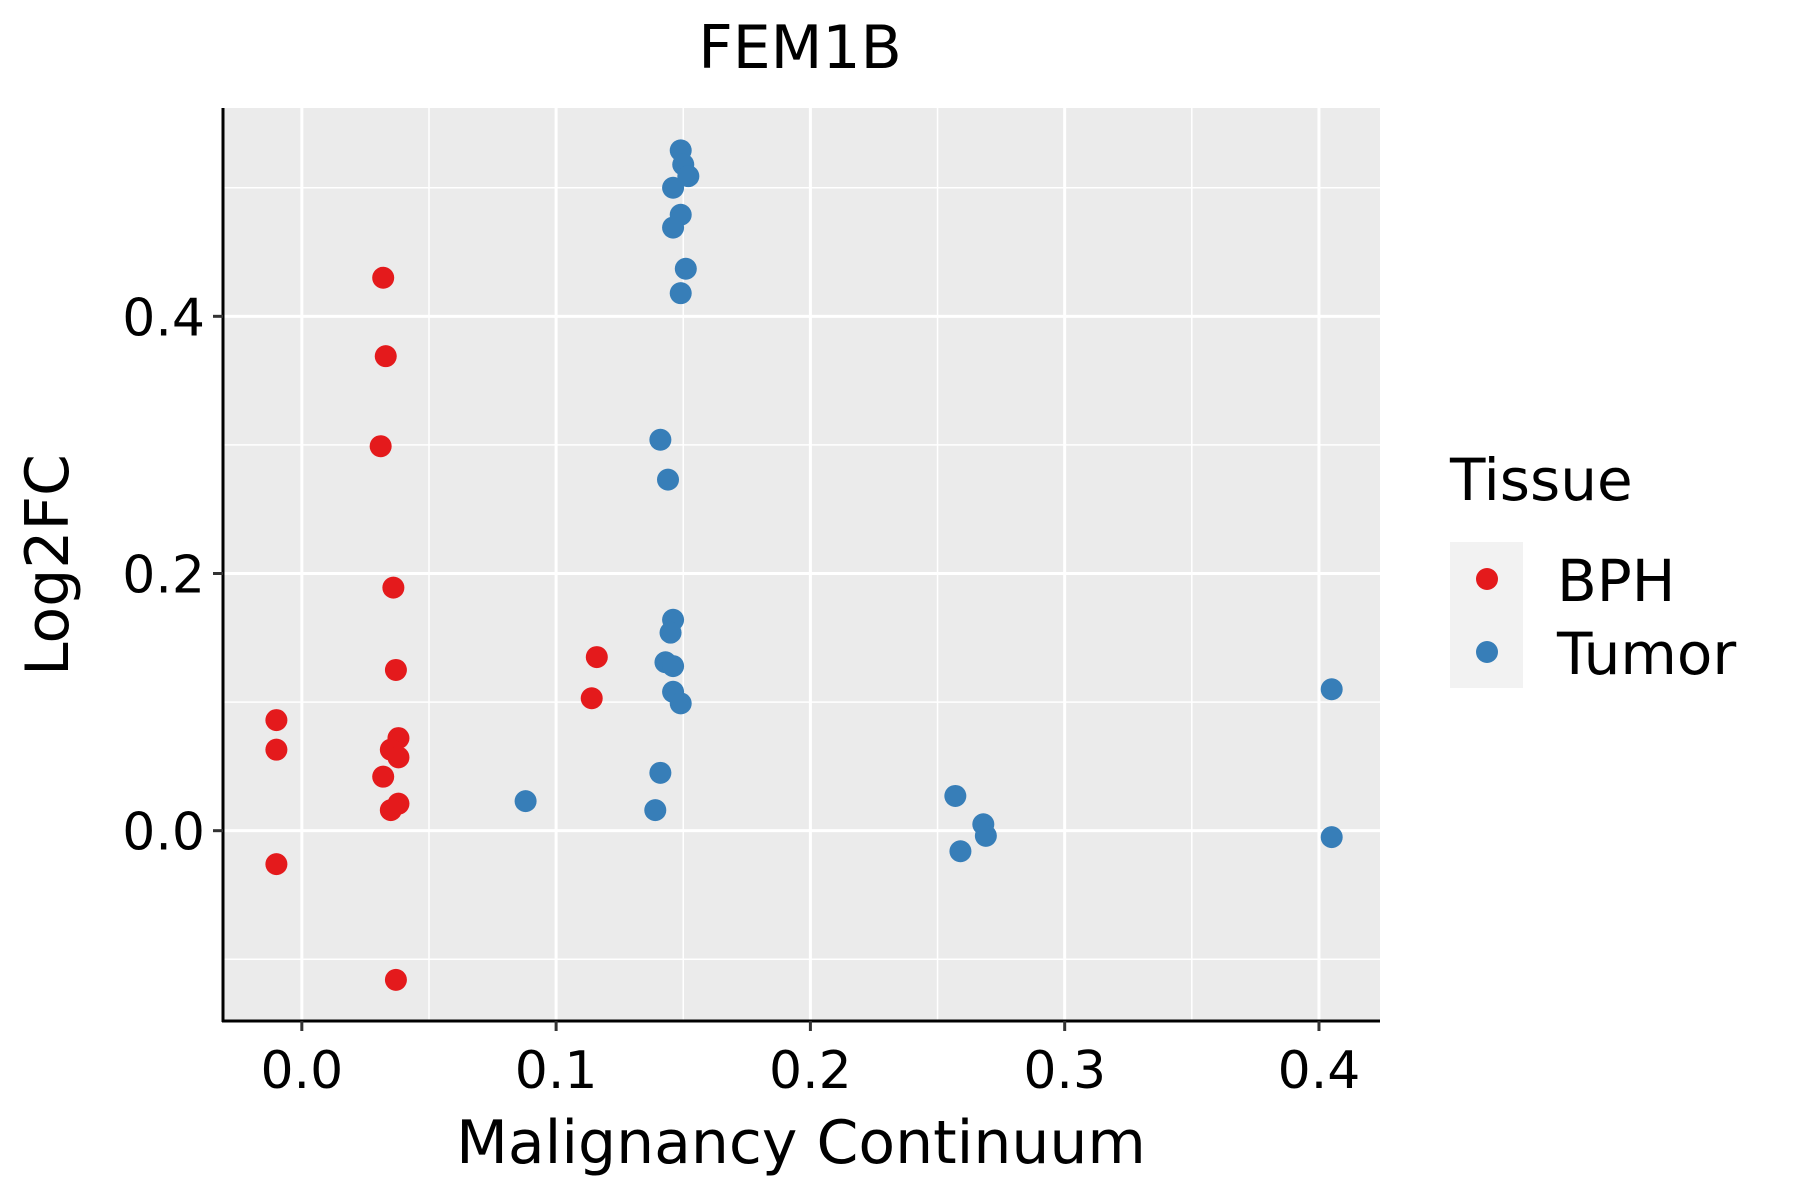  I want to click on legend-title: Tissue, so click(1541, 480).